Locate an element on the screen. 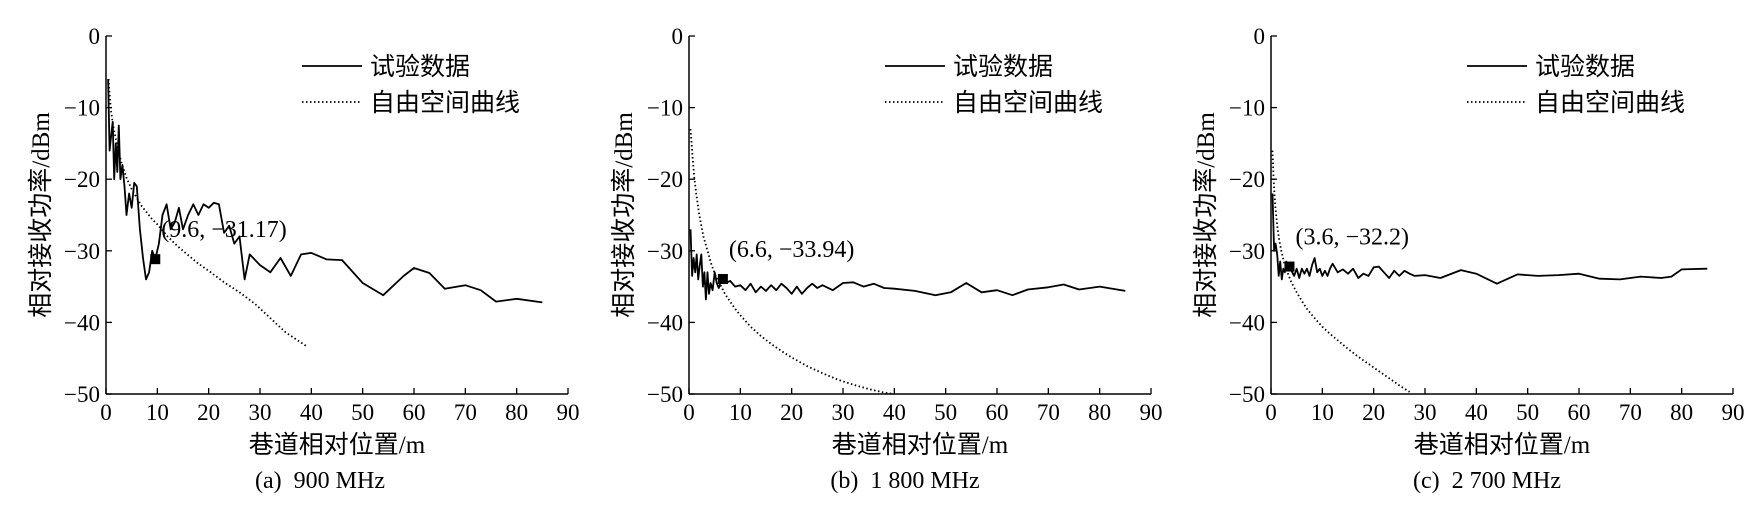 The width and height of the screenshot is (1764, 520). annotation-label: (6.6, −33.94) is located at coordinates (792, 250).